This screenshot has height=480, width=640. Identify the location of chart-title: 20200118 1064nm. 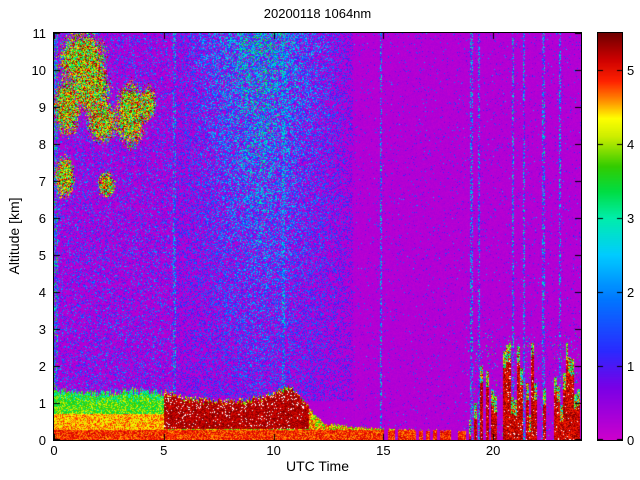
(317, 13).